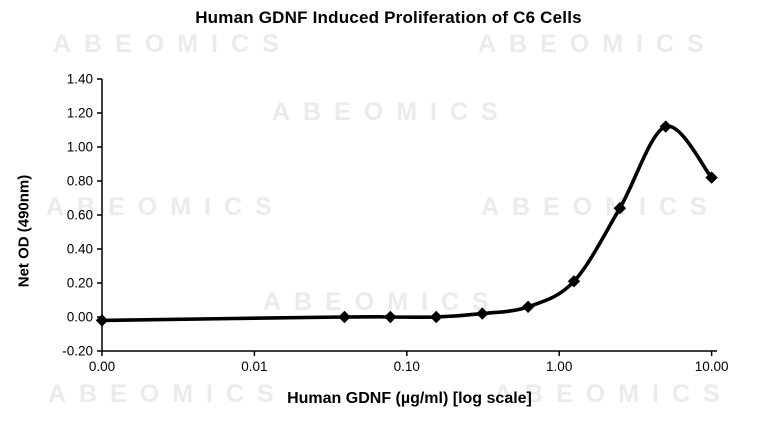  Describe the element at coordinates (80, 249) in the screenshot. I see `y-tick-label: 0.40` at that location.